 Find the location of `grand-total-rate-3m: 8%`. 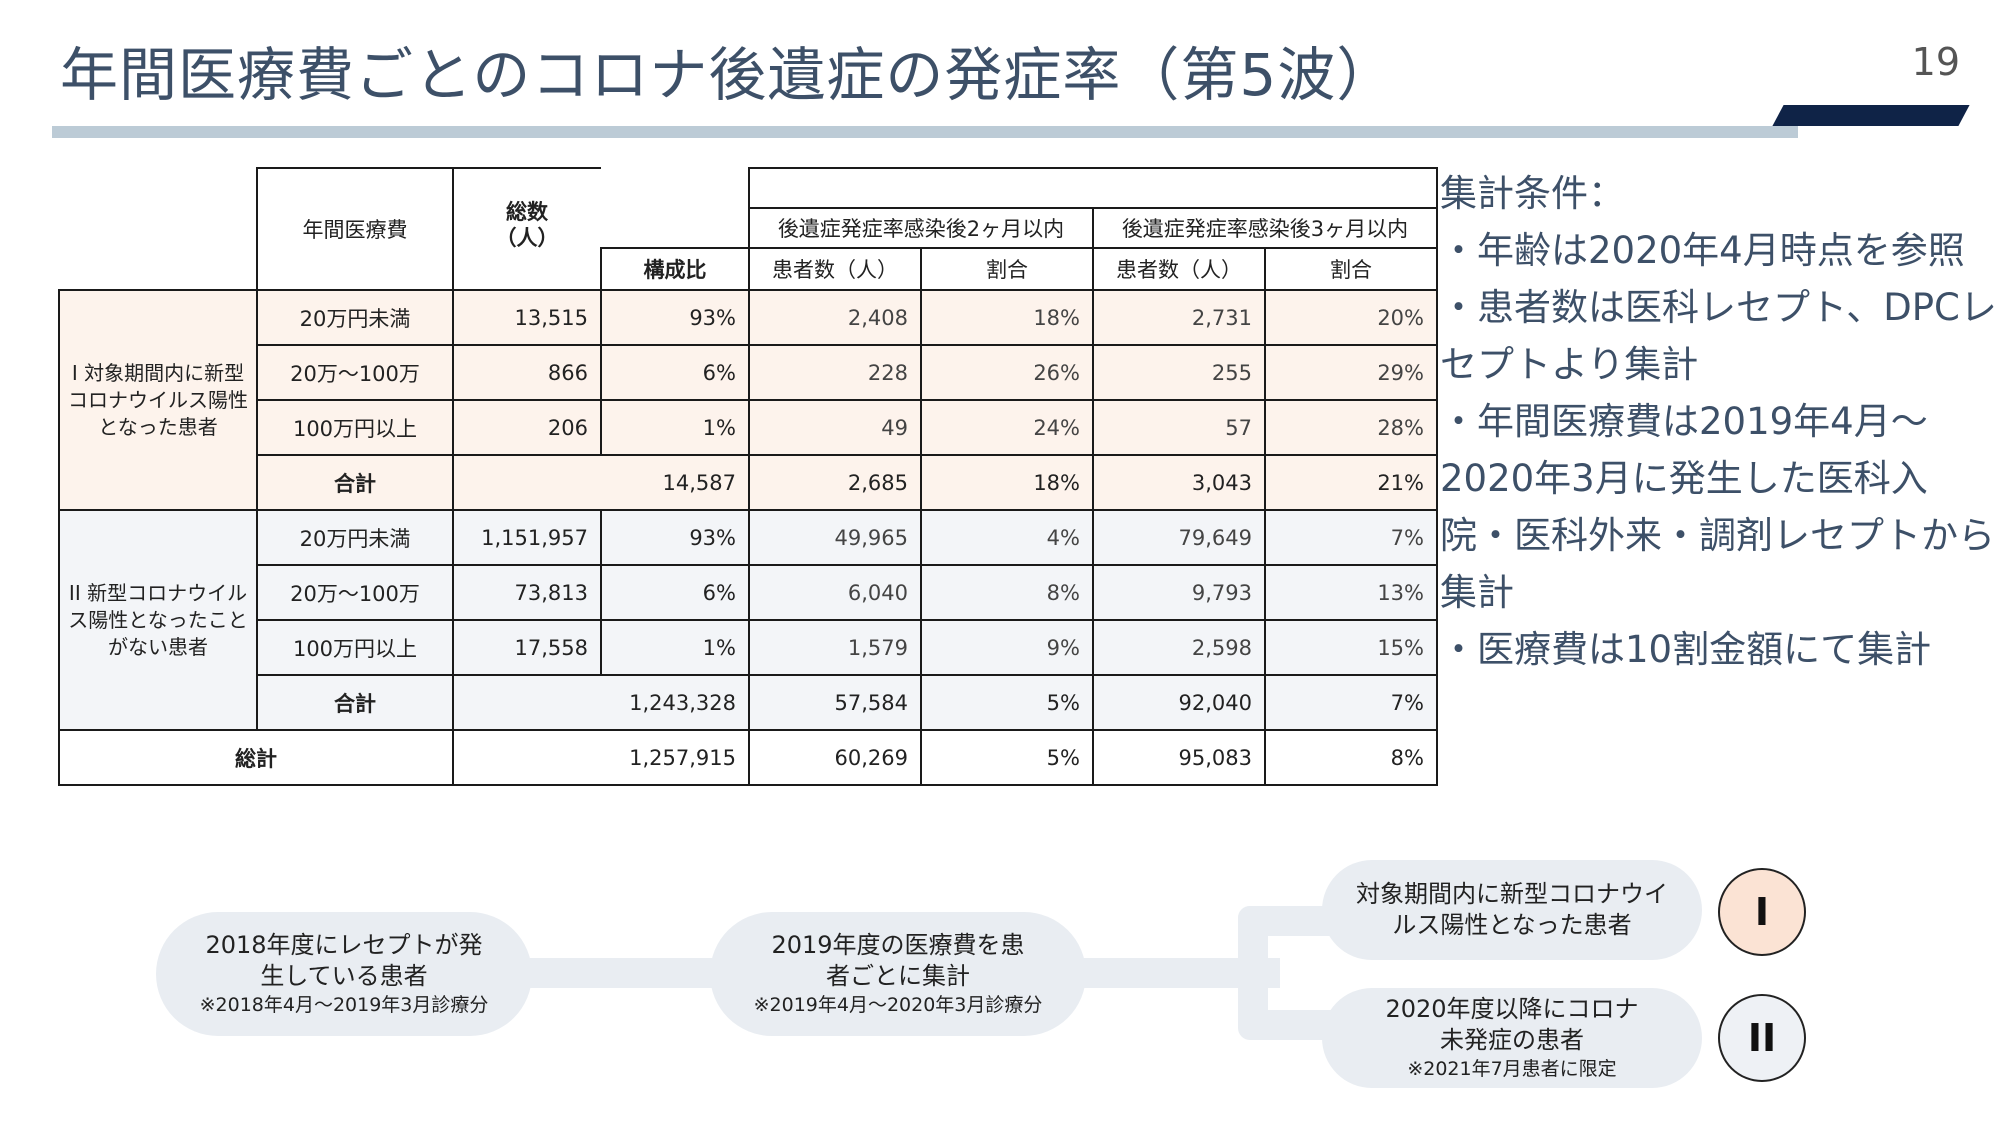

grand-total-rate-3m: 8% is located at coordinates (1351, 757).